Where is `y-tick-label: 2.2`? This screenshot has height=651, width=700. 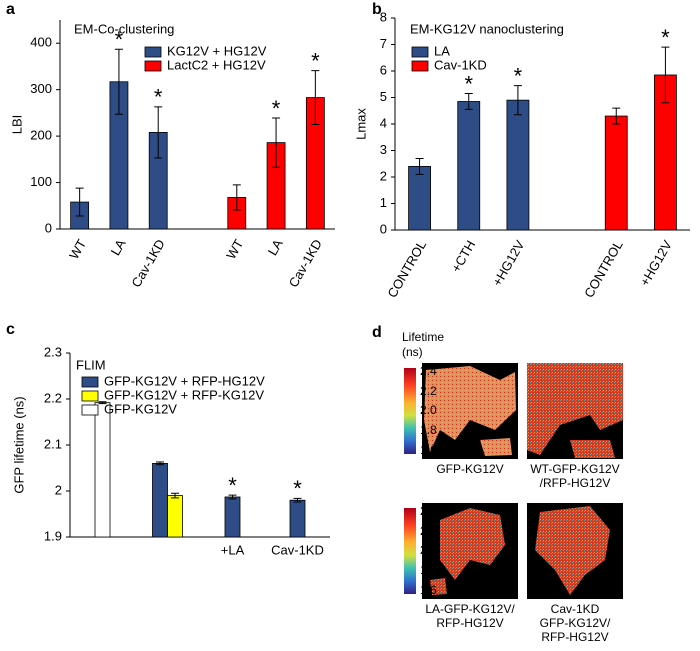
y-tick-label: 2.2 is located at coordinates (53, 397).